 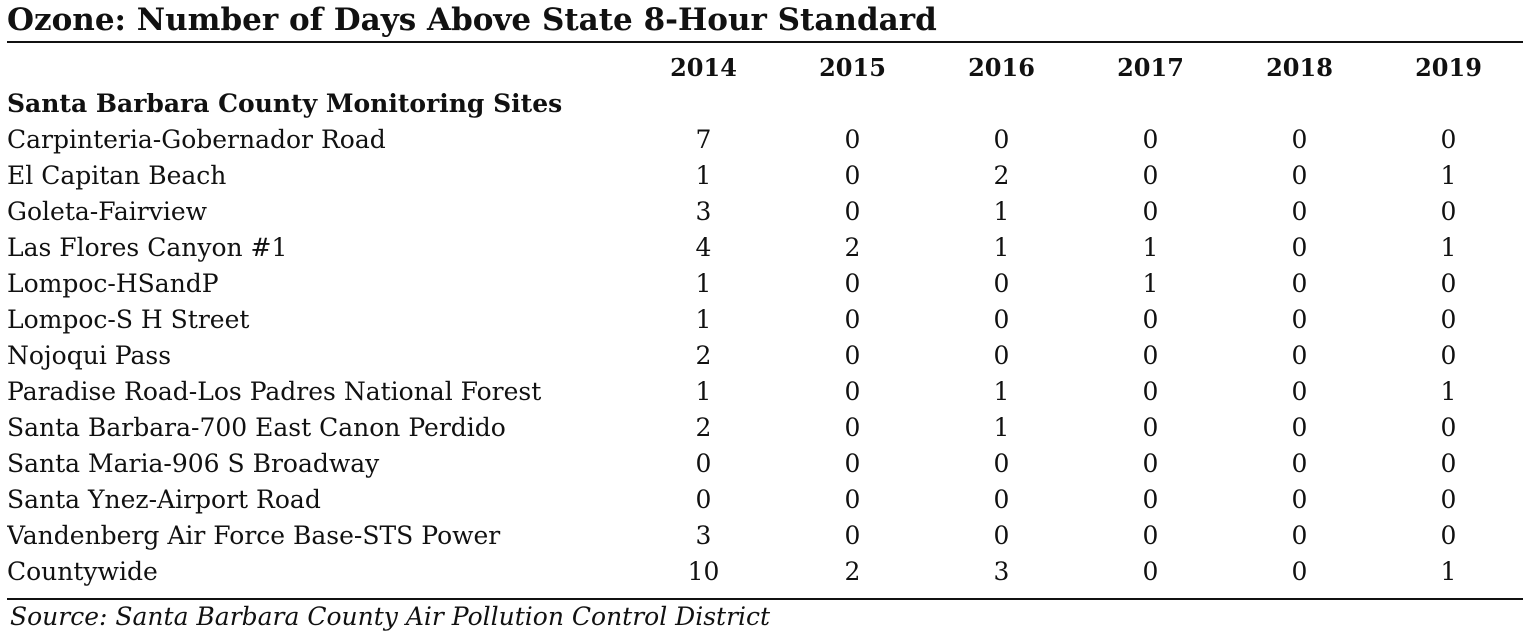 I want to click on table-row: El Capitan Beach 1 0 2 0 0 1, so click(x=765, y=176).